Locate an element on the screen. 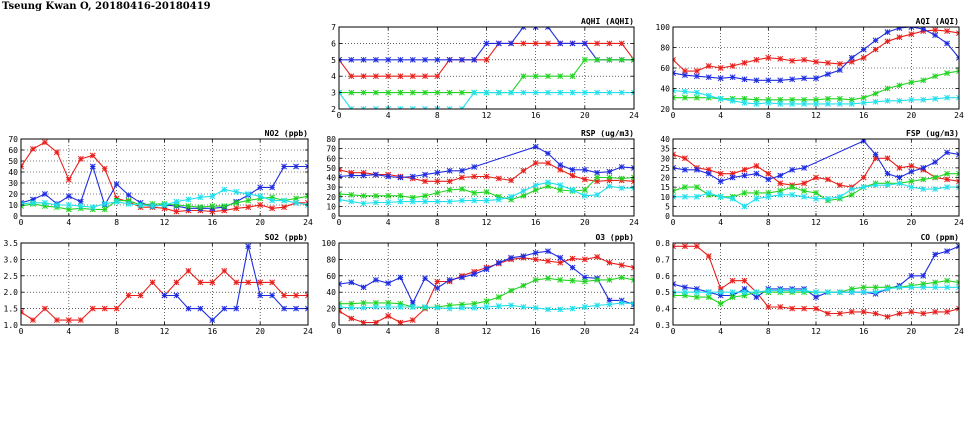 Image resolution: width=975 pixels, height=447 pixels. x-tick-label: 0 is located at coordinates (673, 222).